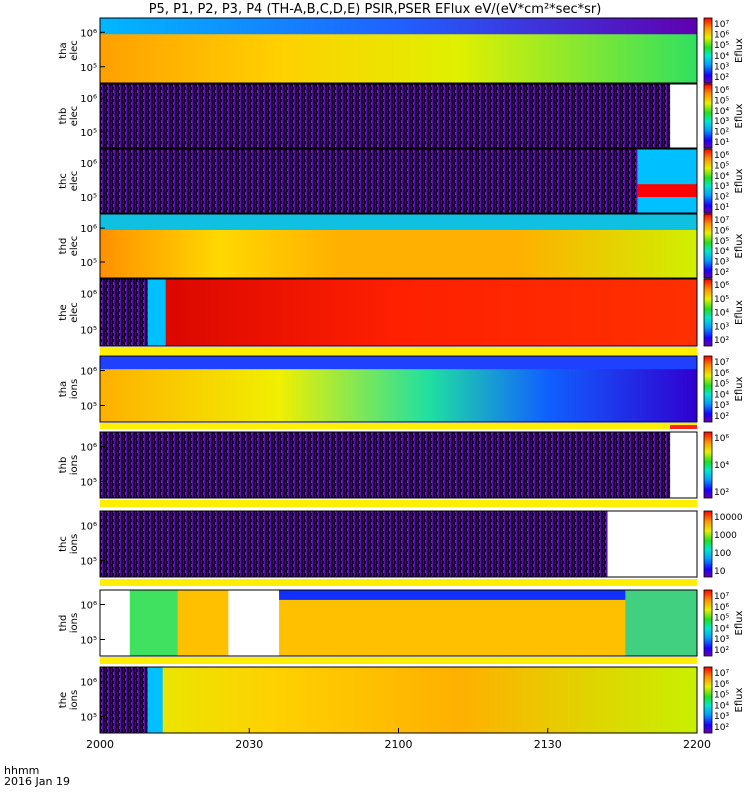 The image size is (750, 800). Describe the element at coordinates (728, 518) in the screenshot. I see `colorbar-tick-label: 10000` at that location.